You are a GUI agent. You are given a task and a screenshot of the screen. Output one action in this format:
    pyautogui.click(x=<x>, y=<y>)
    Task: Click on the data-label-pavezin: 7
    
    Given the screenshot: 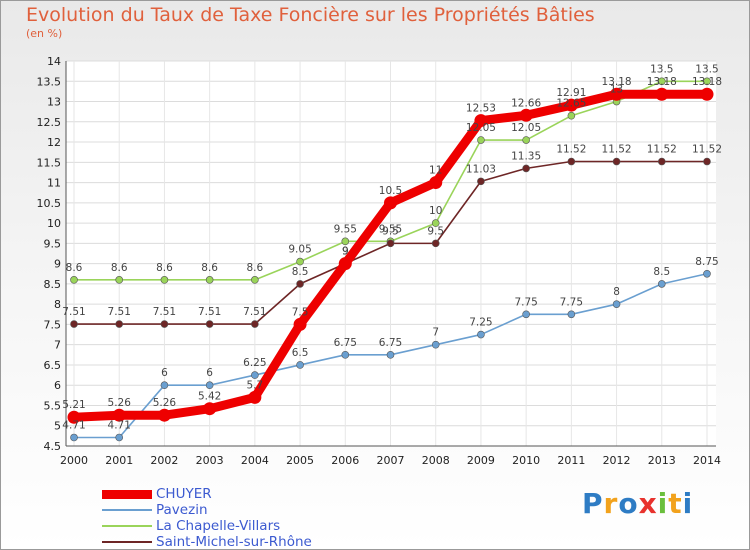 What is the action you would take?
    pyautogui.click(x=435, y=333)
    